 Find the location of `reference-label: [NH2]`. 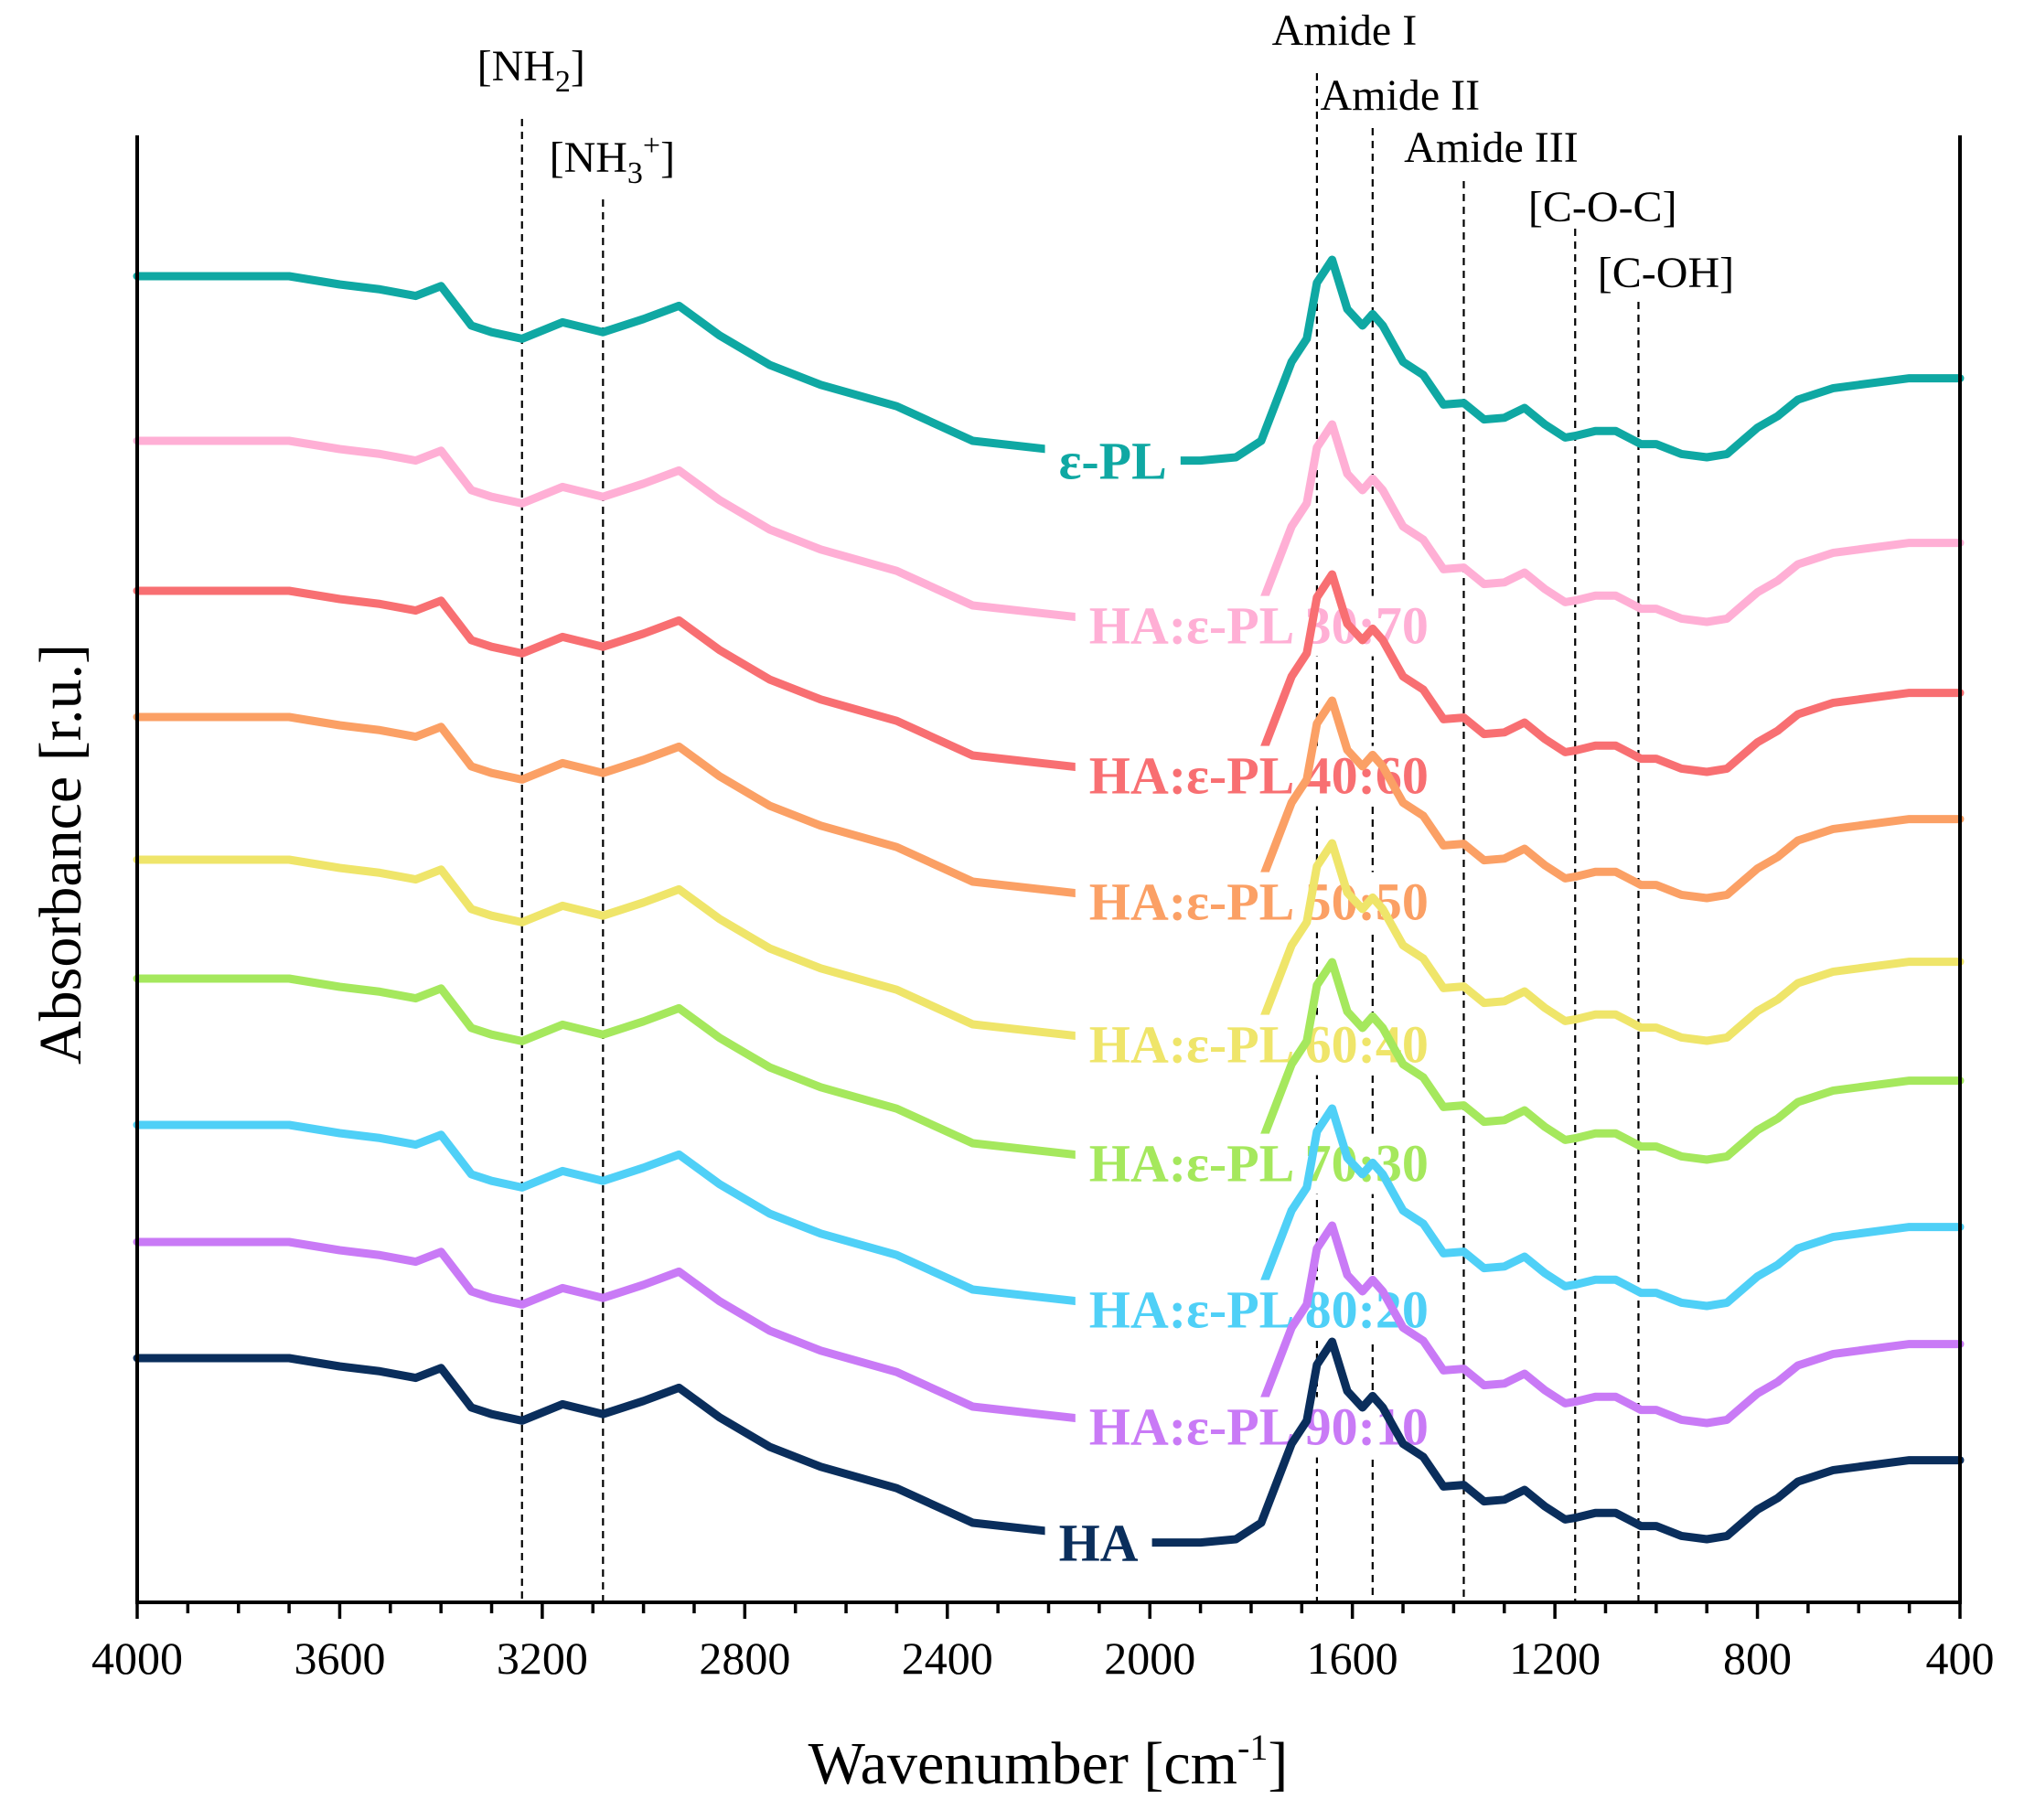

reference-label: [NH2] is located at coordinates (531, 70).